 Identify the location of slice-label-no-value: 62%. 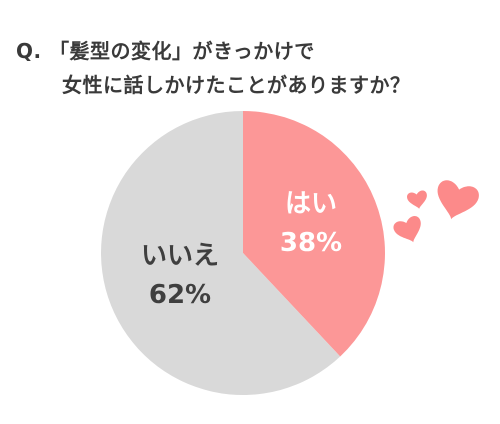
(180, 295).